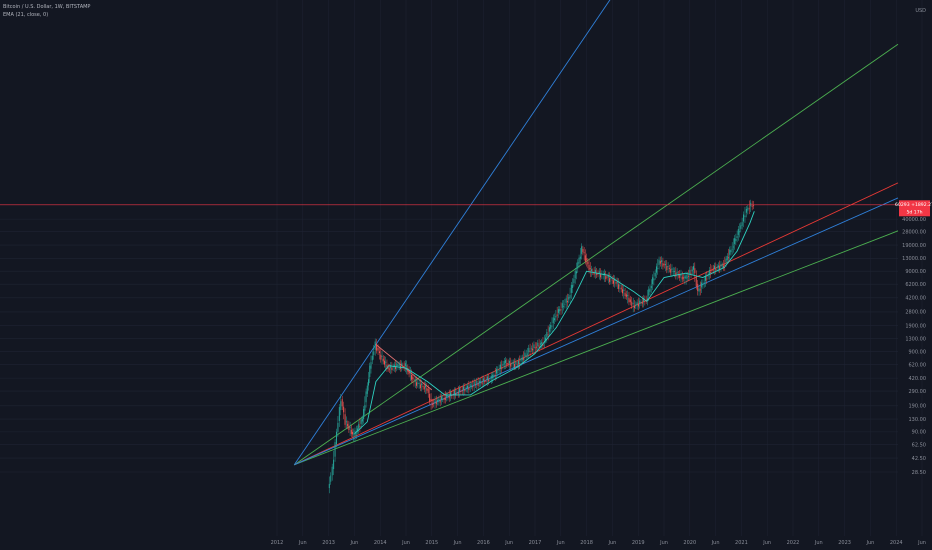  Describe the element at coordinates (919, 433) in the screenshot. I see `y-tick-label: 90.00` at that location.